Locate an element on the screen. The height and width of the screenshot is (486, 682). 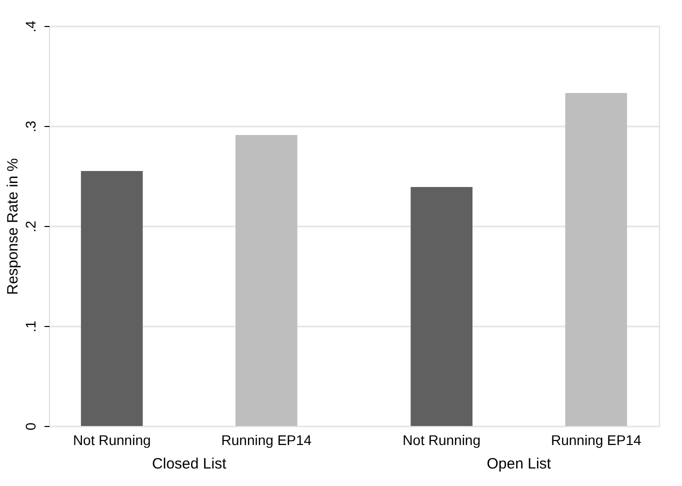
series-label: Running EP14 is located at coordinates (266, 440).